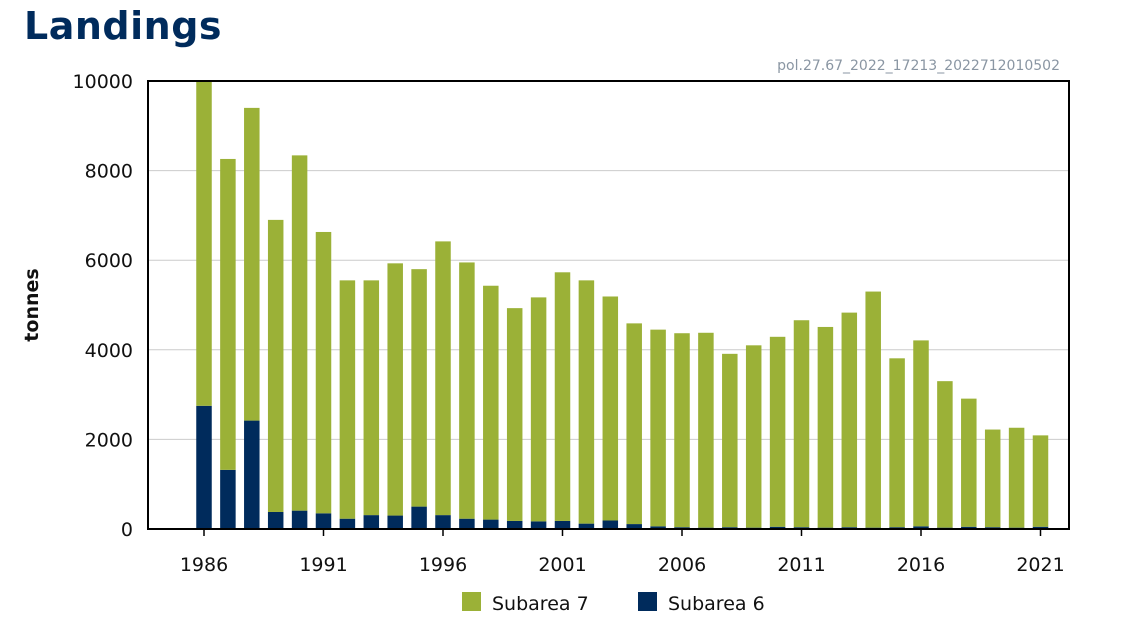 The width and height of the screenshot is (1134, 631). I want to click on source-id: pol.27.67_2022_17213_2022712010502, so click(918, 66).